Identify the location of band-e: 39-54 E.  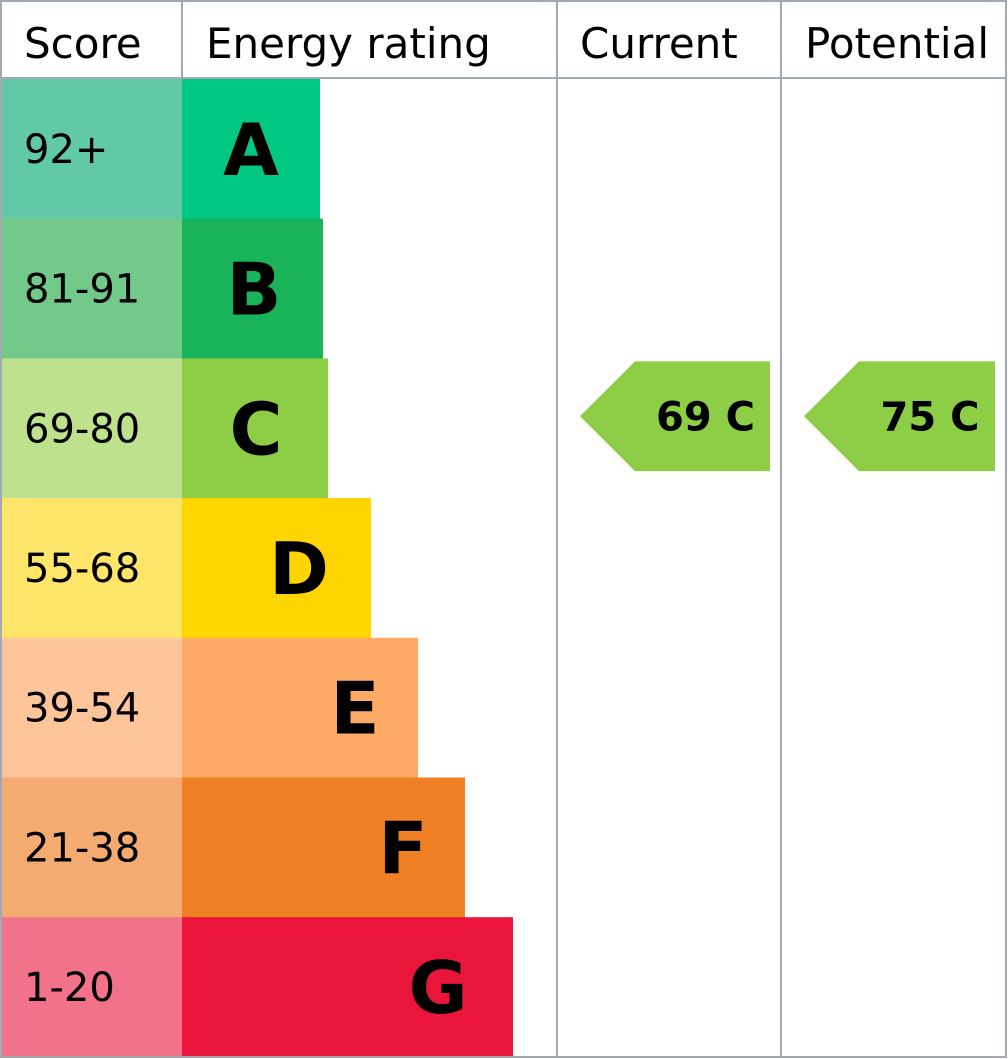
(210, 707).